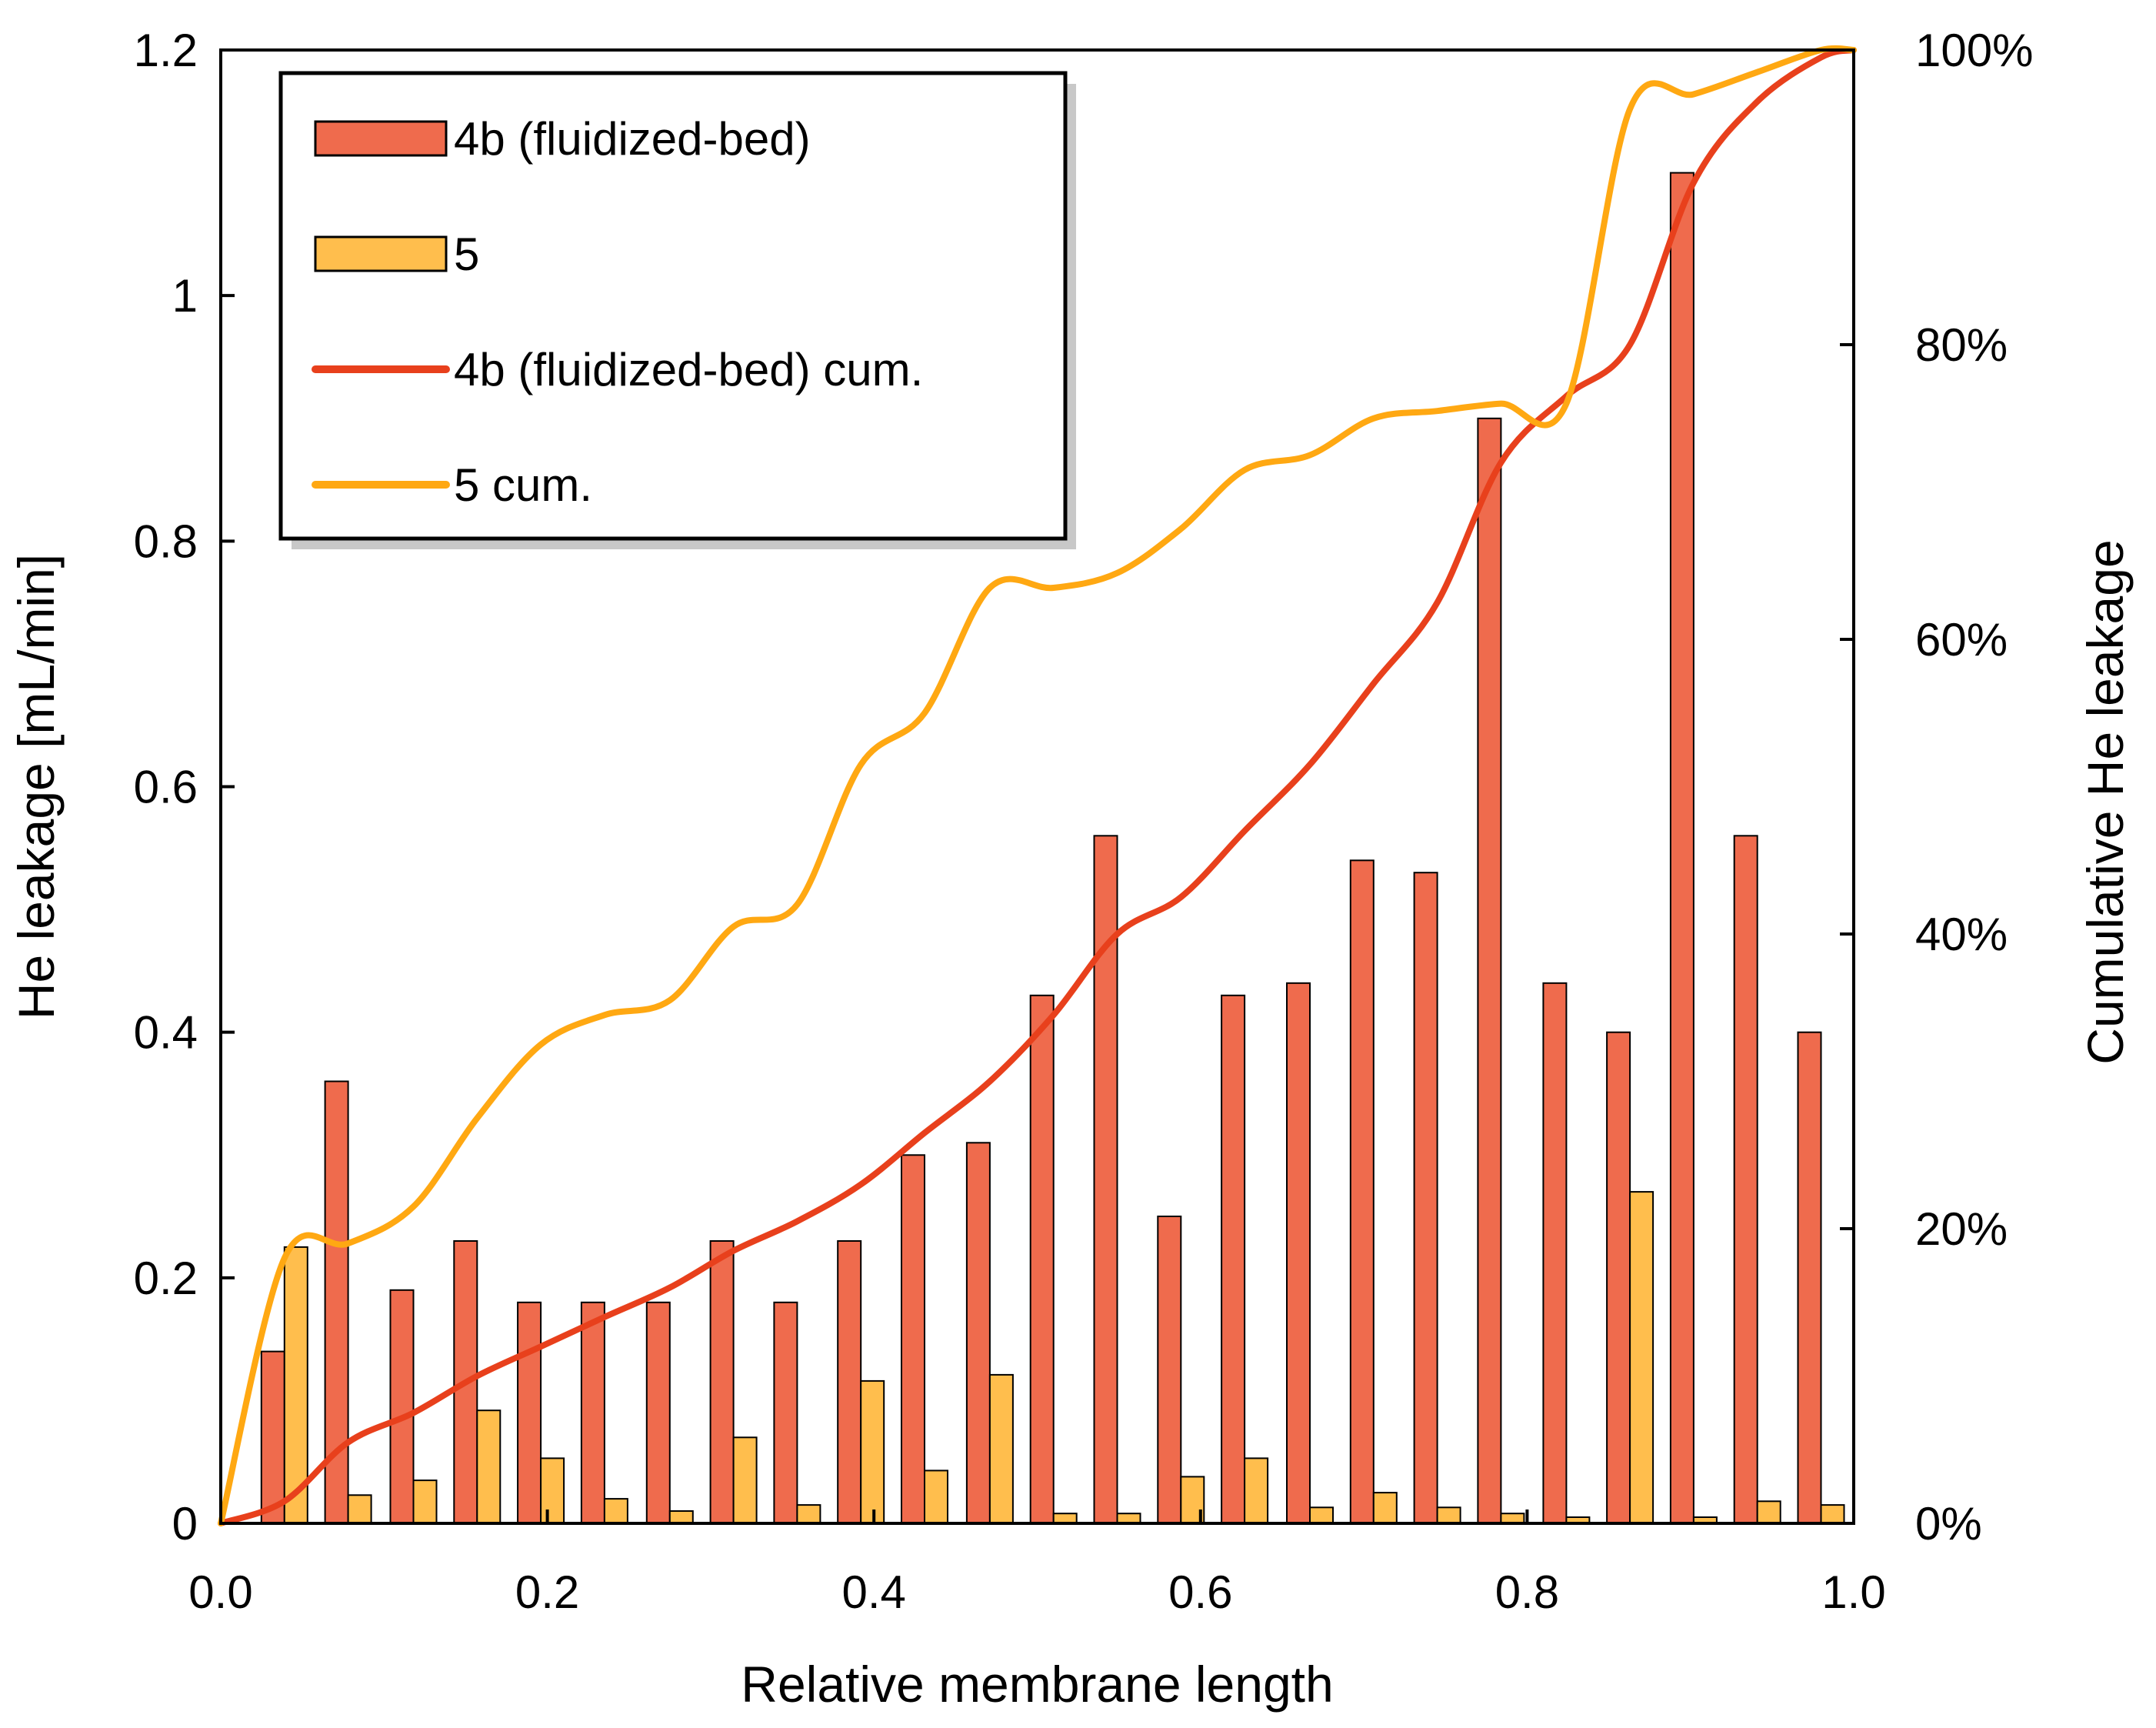  I want to click on y-tick-label: 0.4, so click(166, 1033).